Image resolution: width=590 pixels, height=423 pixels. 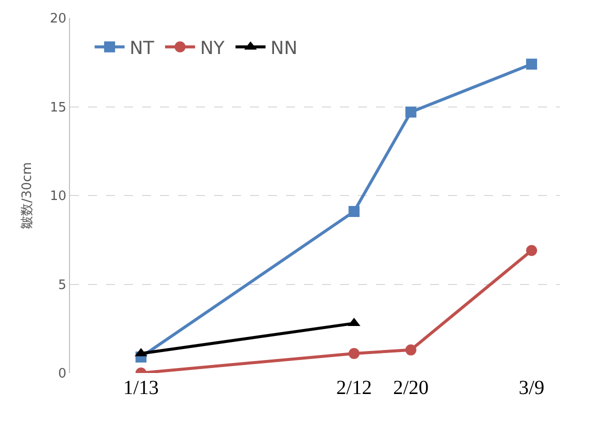 I want to click on x-tick-label: 1/13, so click(x=141, y=388).